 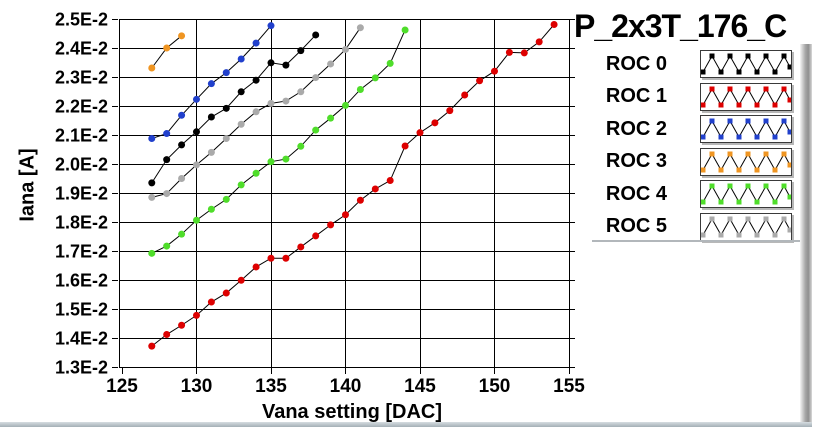 I want to click on svg-text: 2.0E-2, so click(x=81, y=165).